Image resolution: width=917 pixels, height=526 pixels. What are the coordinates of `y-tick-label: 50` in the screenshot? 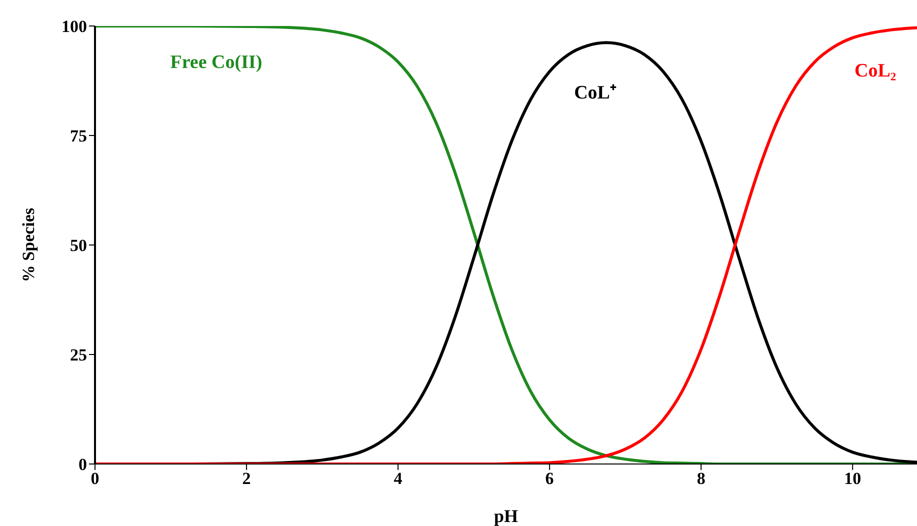 It's located at (78, 246).